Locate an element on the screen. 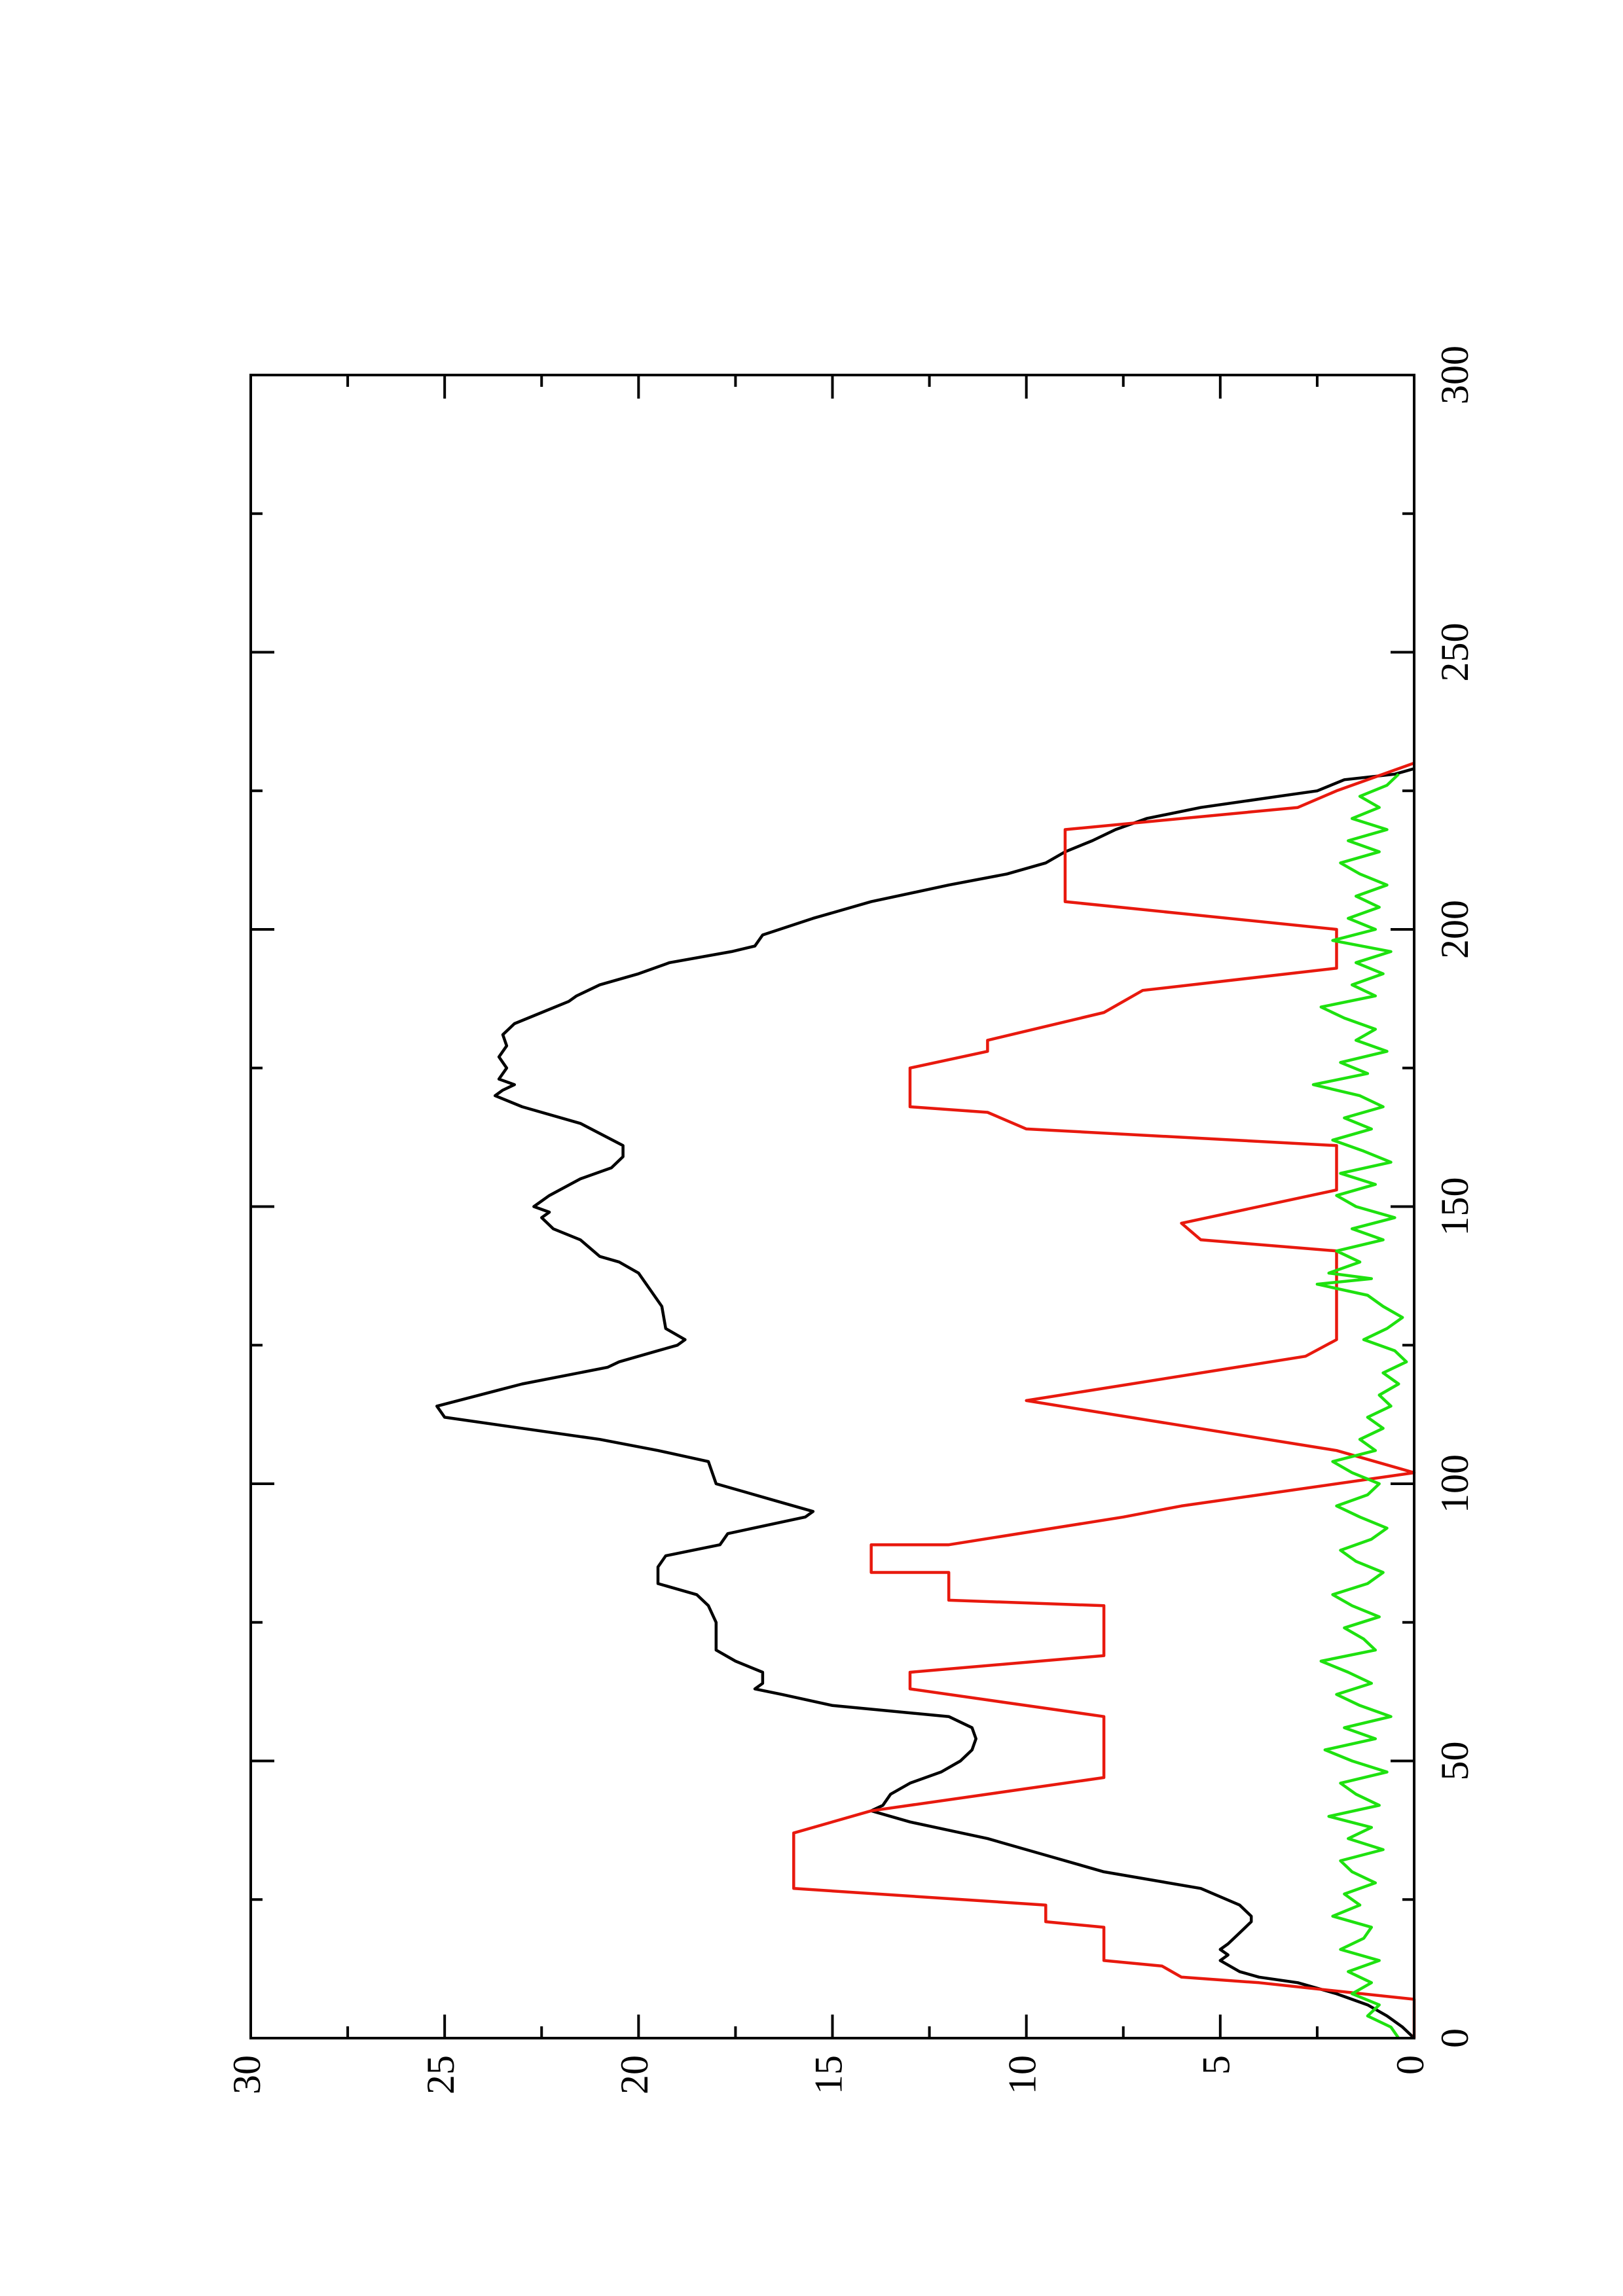 This screenshot has height=2296, width=1623. x-tick-label: 250 is located at coordinates (1454, 652).